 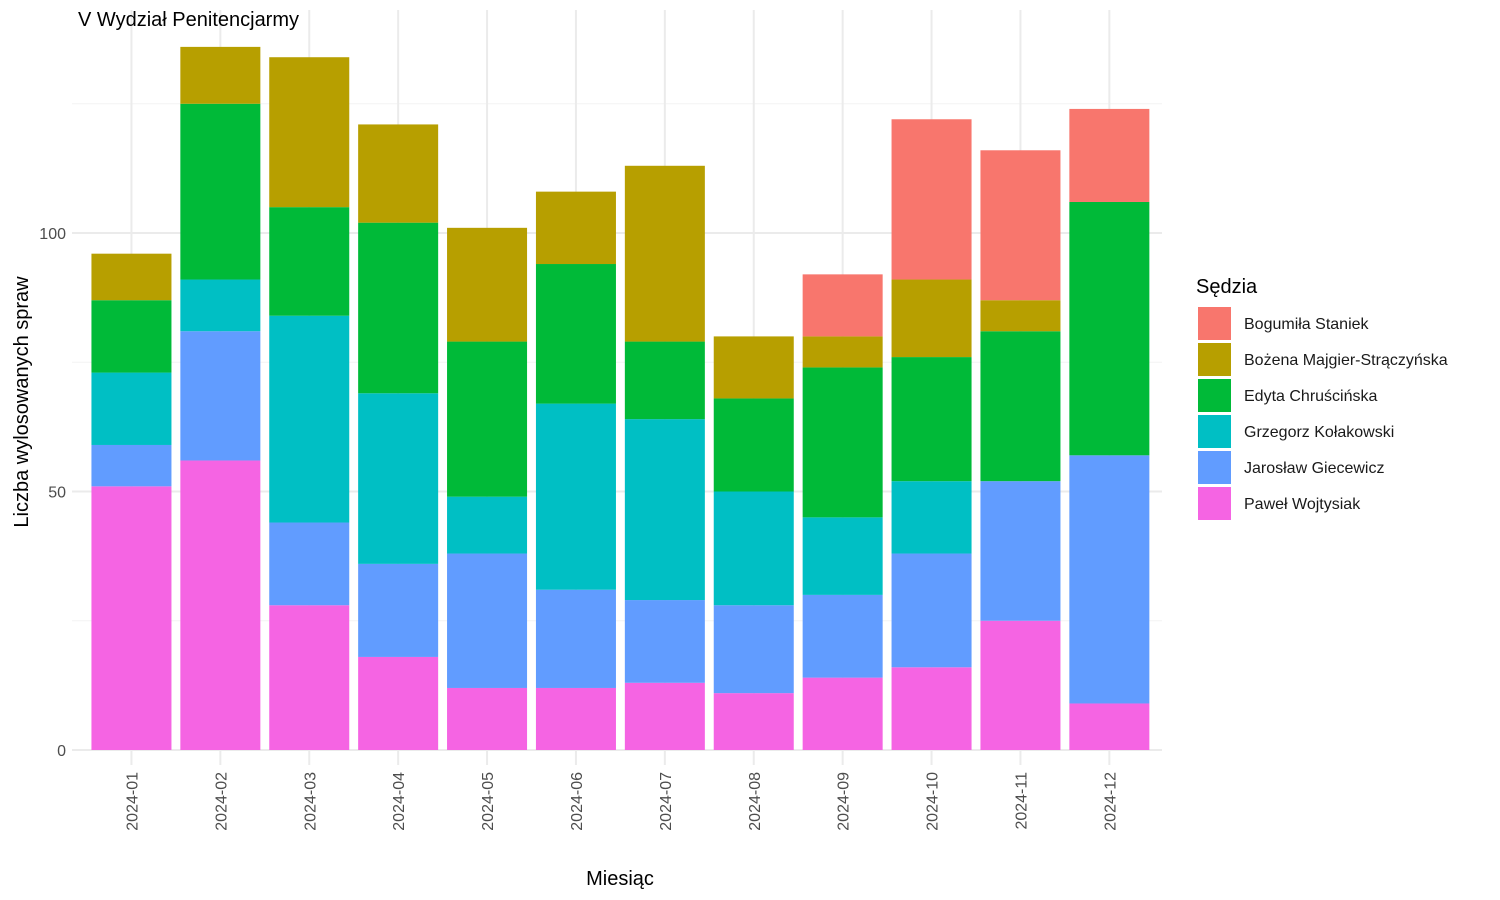 What do you see at coordinates (1319, 432) in the screenshot?
I see `legend-label: Grzegorz Kołakowski` at bounding box center [1319, 432].